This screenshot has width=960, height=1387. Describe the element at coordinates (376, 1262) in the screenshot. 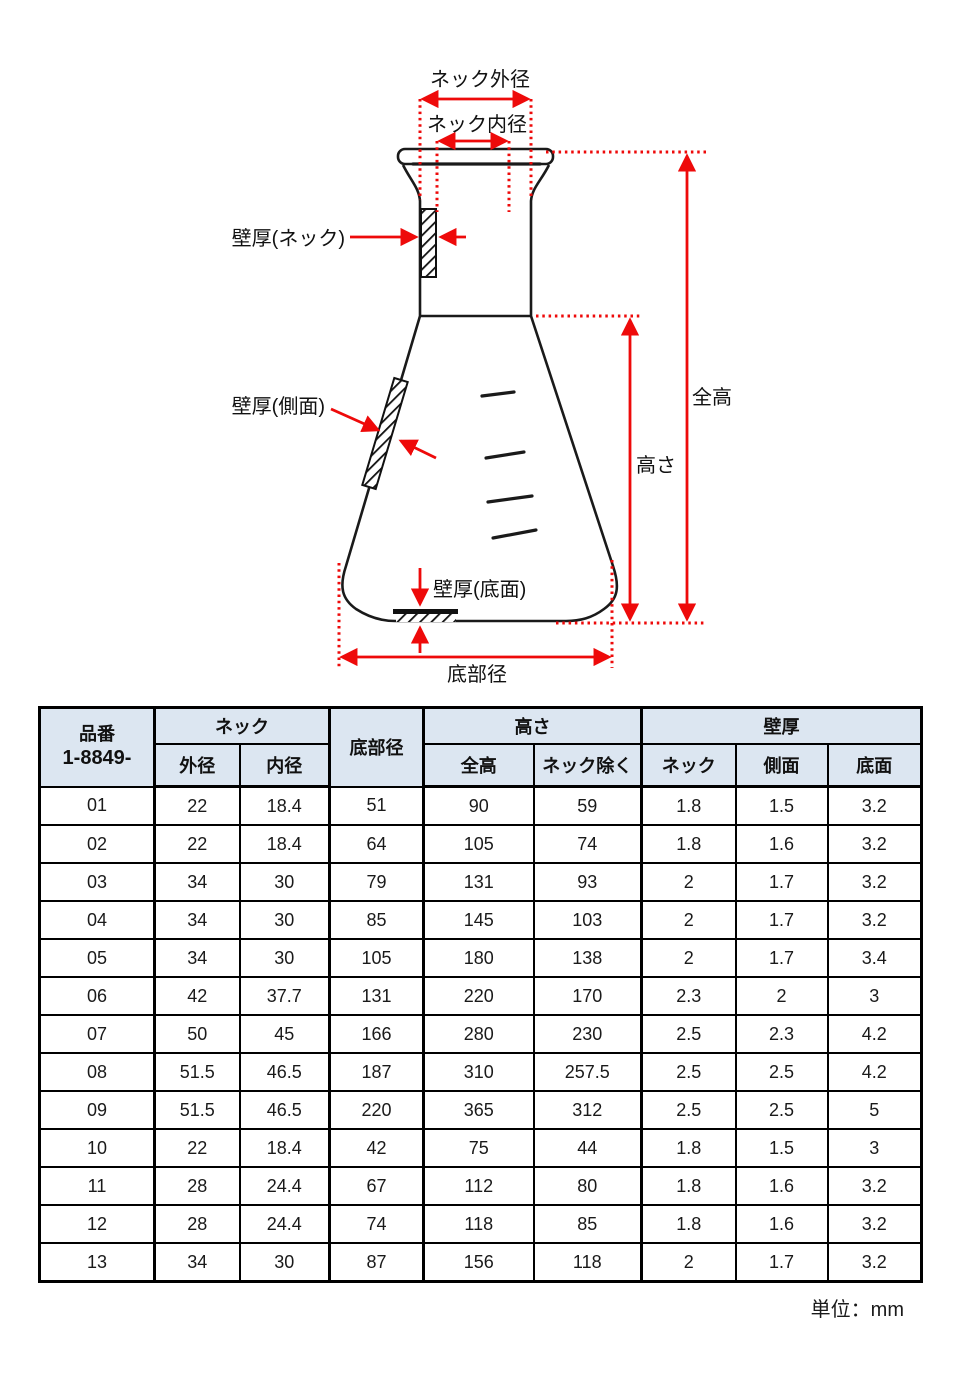

I see `cell-value: 87` at that location.